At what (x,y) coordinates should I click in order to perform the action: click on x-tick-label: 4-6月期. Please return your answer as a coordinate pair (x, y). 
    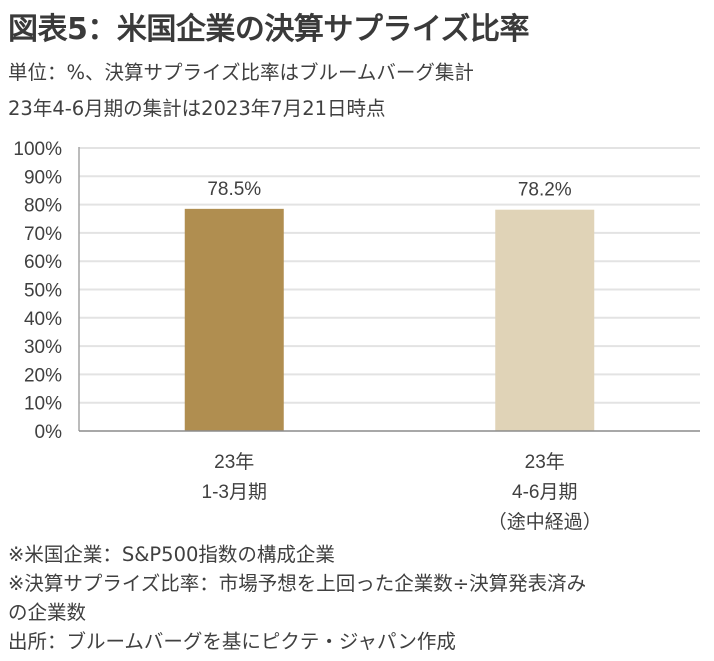
    Looking at the image, I should click on (544, 492).